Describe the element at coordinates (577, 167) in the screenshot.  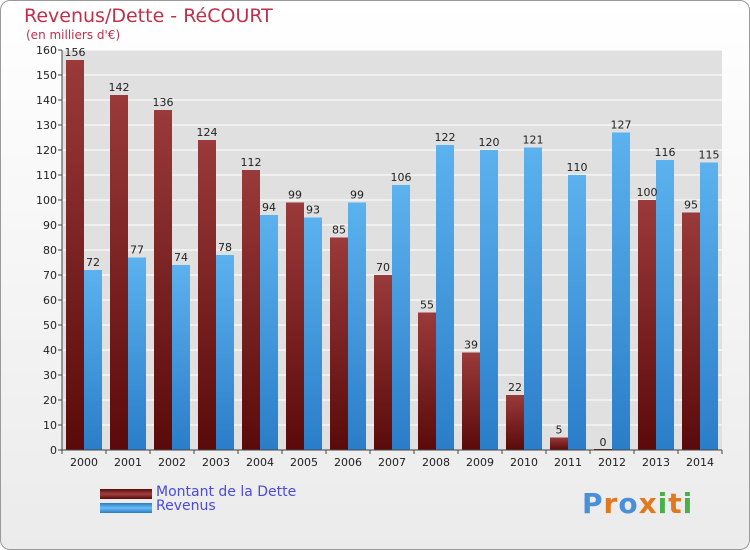
I see `data-label: 110` at that location.